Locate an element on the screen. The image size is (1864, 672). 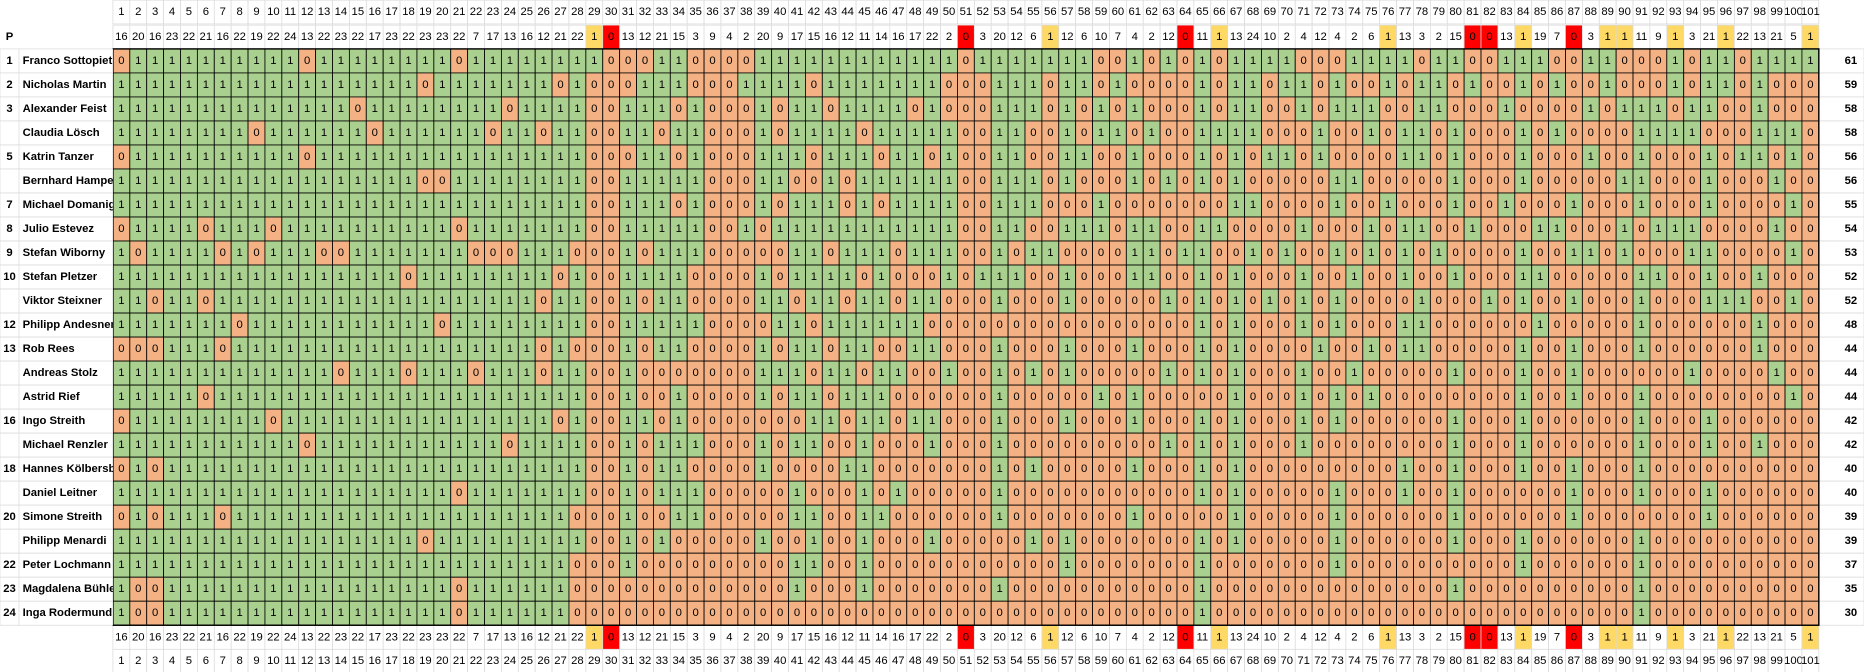
column-count: 4 is located at coordinates (1337, 637).